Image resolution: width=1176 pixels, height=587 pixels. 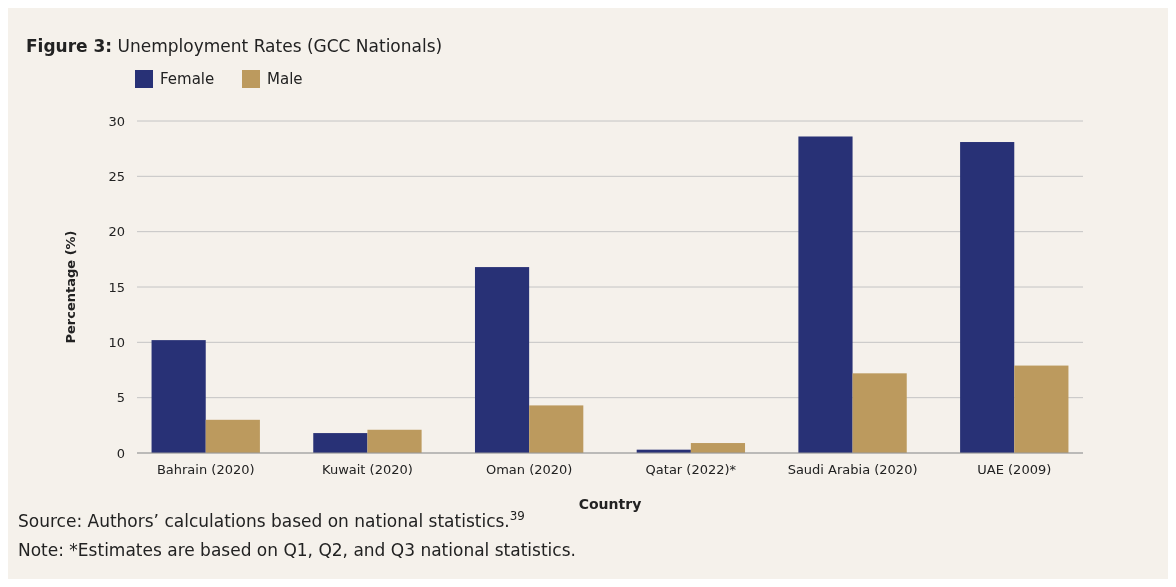 I want to click on y-tick-label: 20, so click(x=116, y=232).